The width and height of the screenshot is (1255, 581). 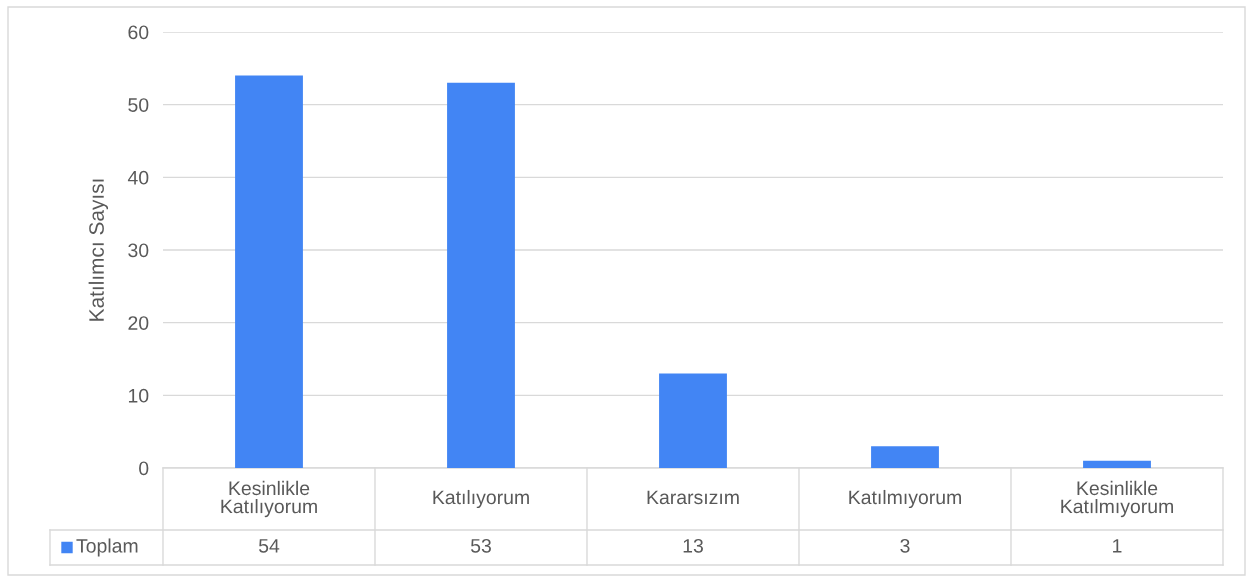 I want to click on x-tick-label: Katılmıyorum, so click(x=905, y=499).